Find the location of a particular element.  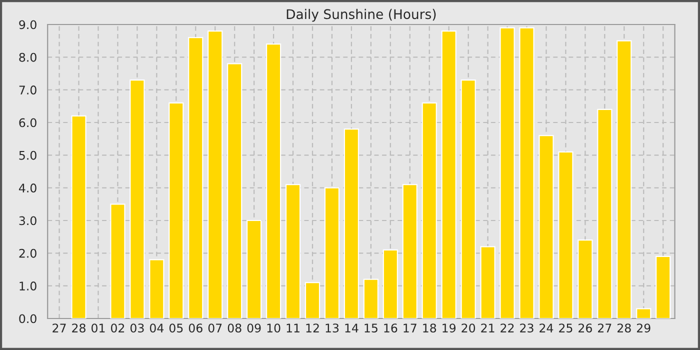

x-tick-label: 10 is located at coordinates (273, 328).